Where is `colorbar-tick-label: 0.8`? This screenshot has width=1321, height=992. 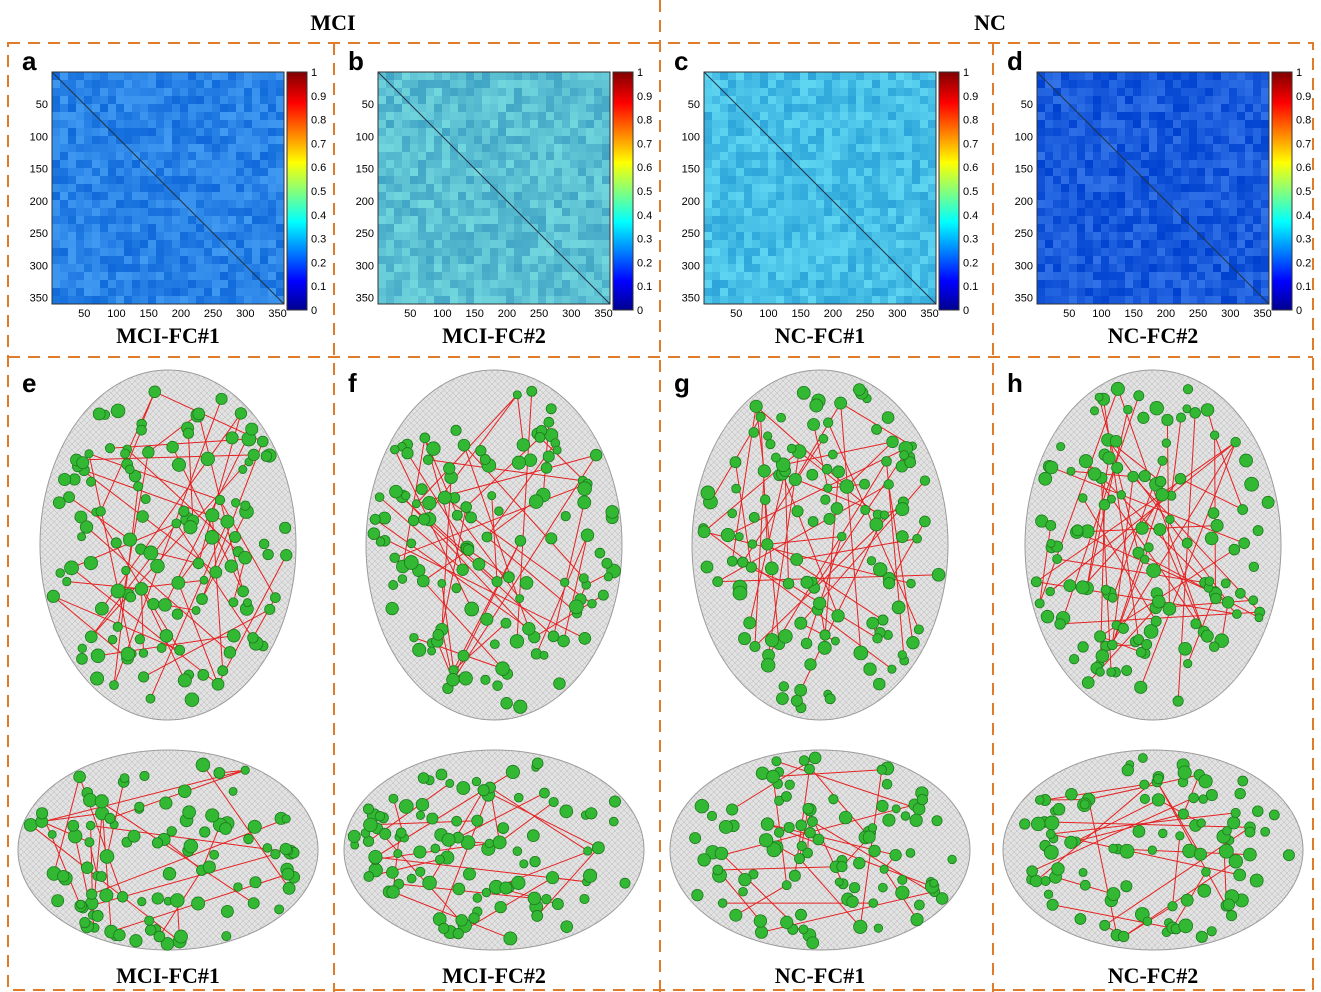
colorbar-tick-label: 0.8 is located at coordinates (970, 121).